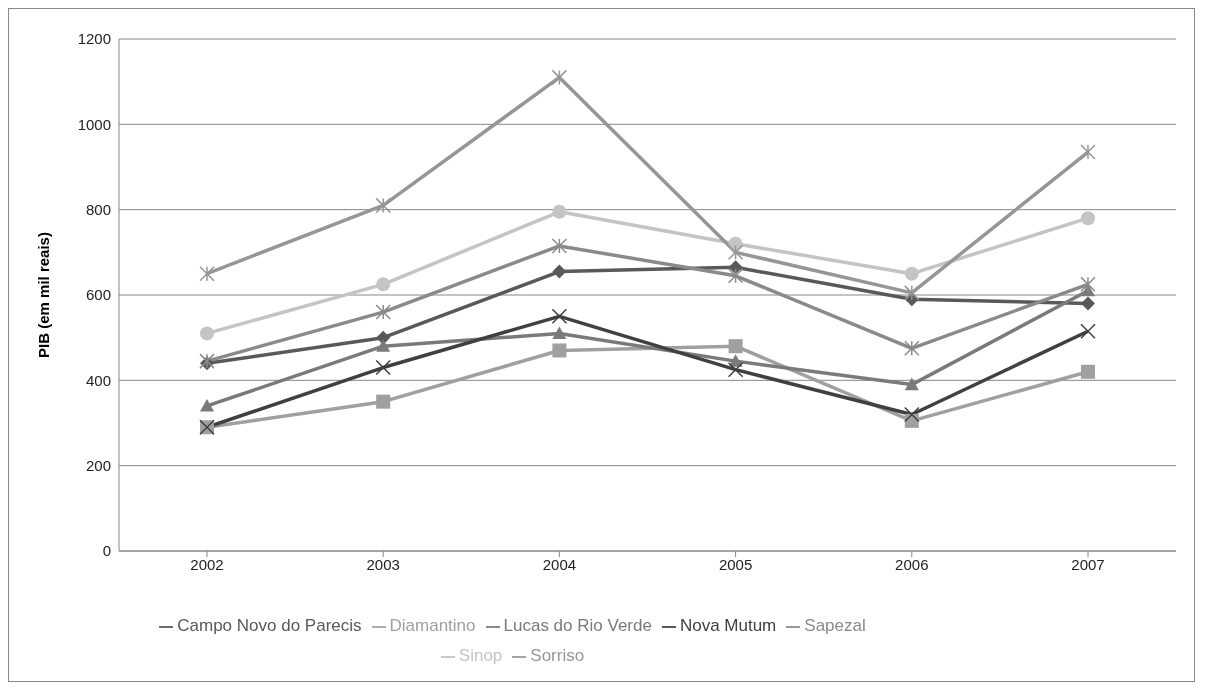 This screenshot has height=690, width=1205. What do you see at coordinates (480, 655) in the screenshot?
I see `legend-label: Sinop` at bounding box center [480, 655].